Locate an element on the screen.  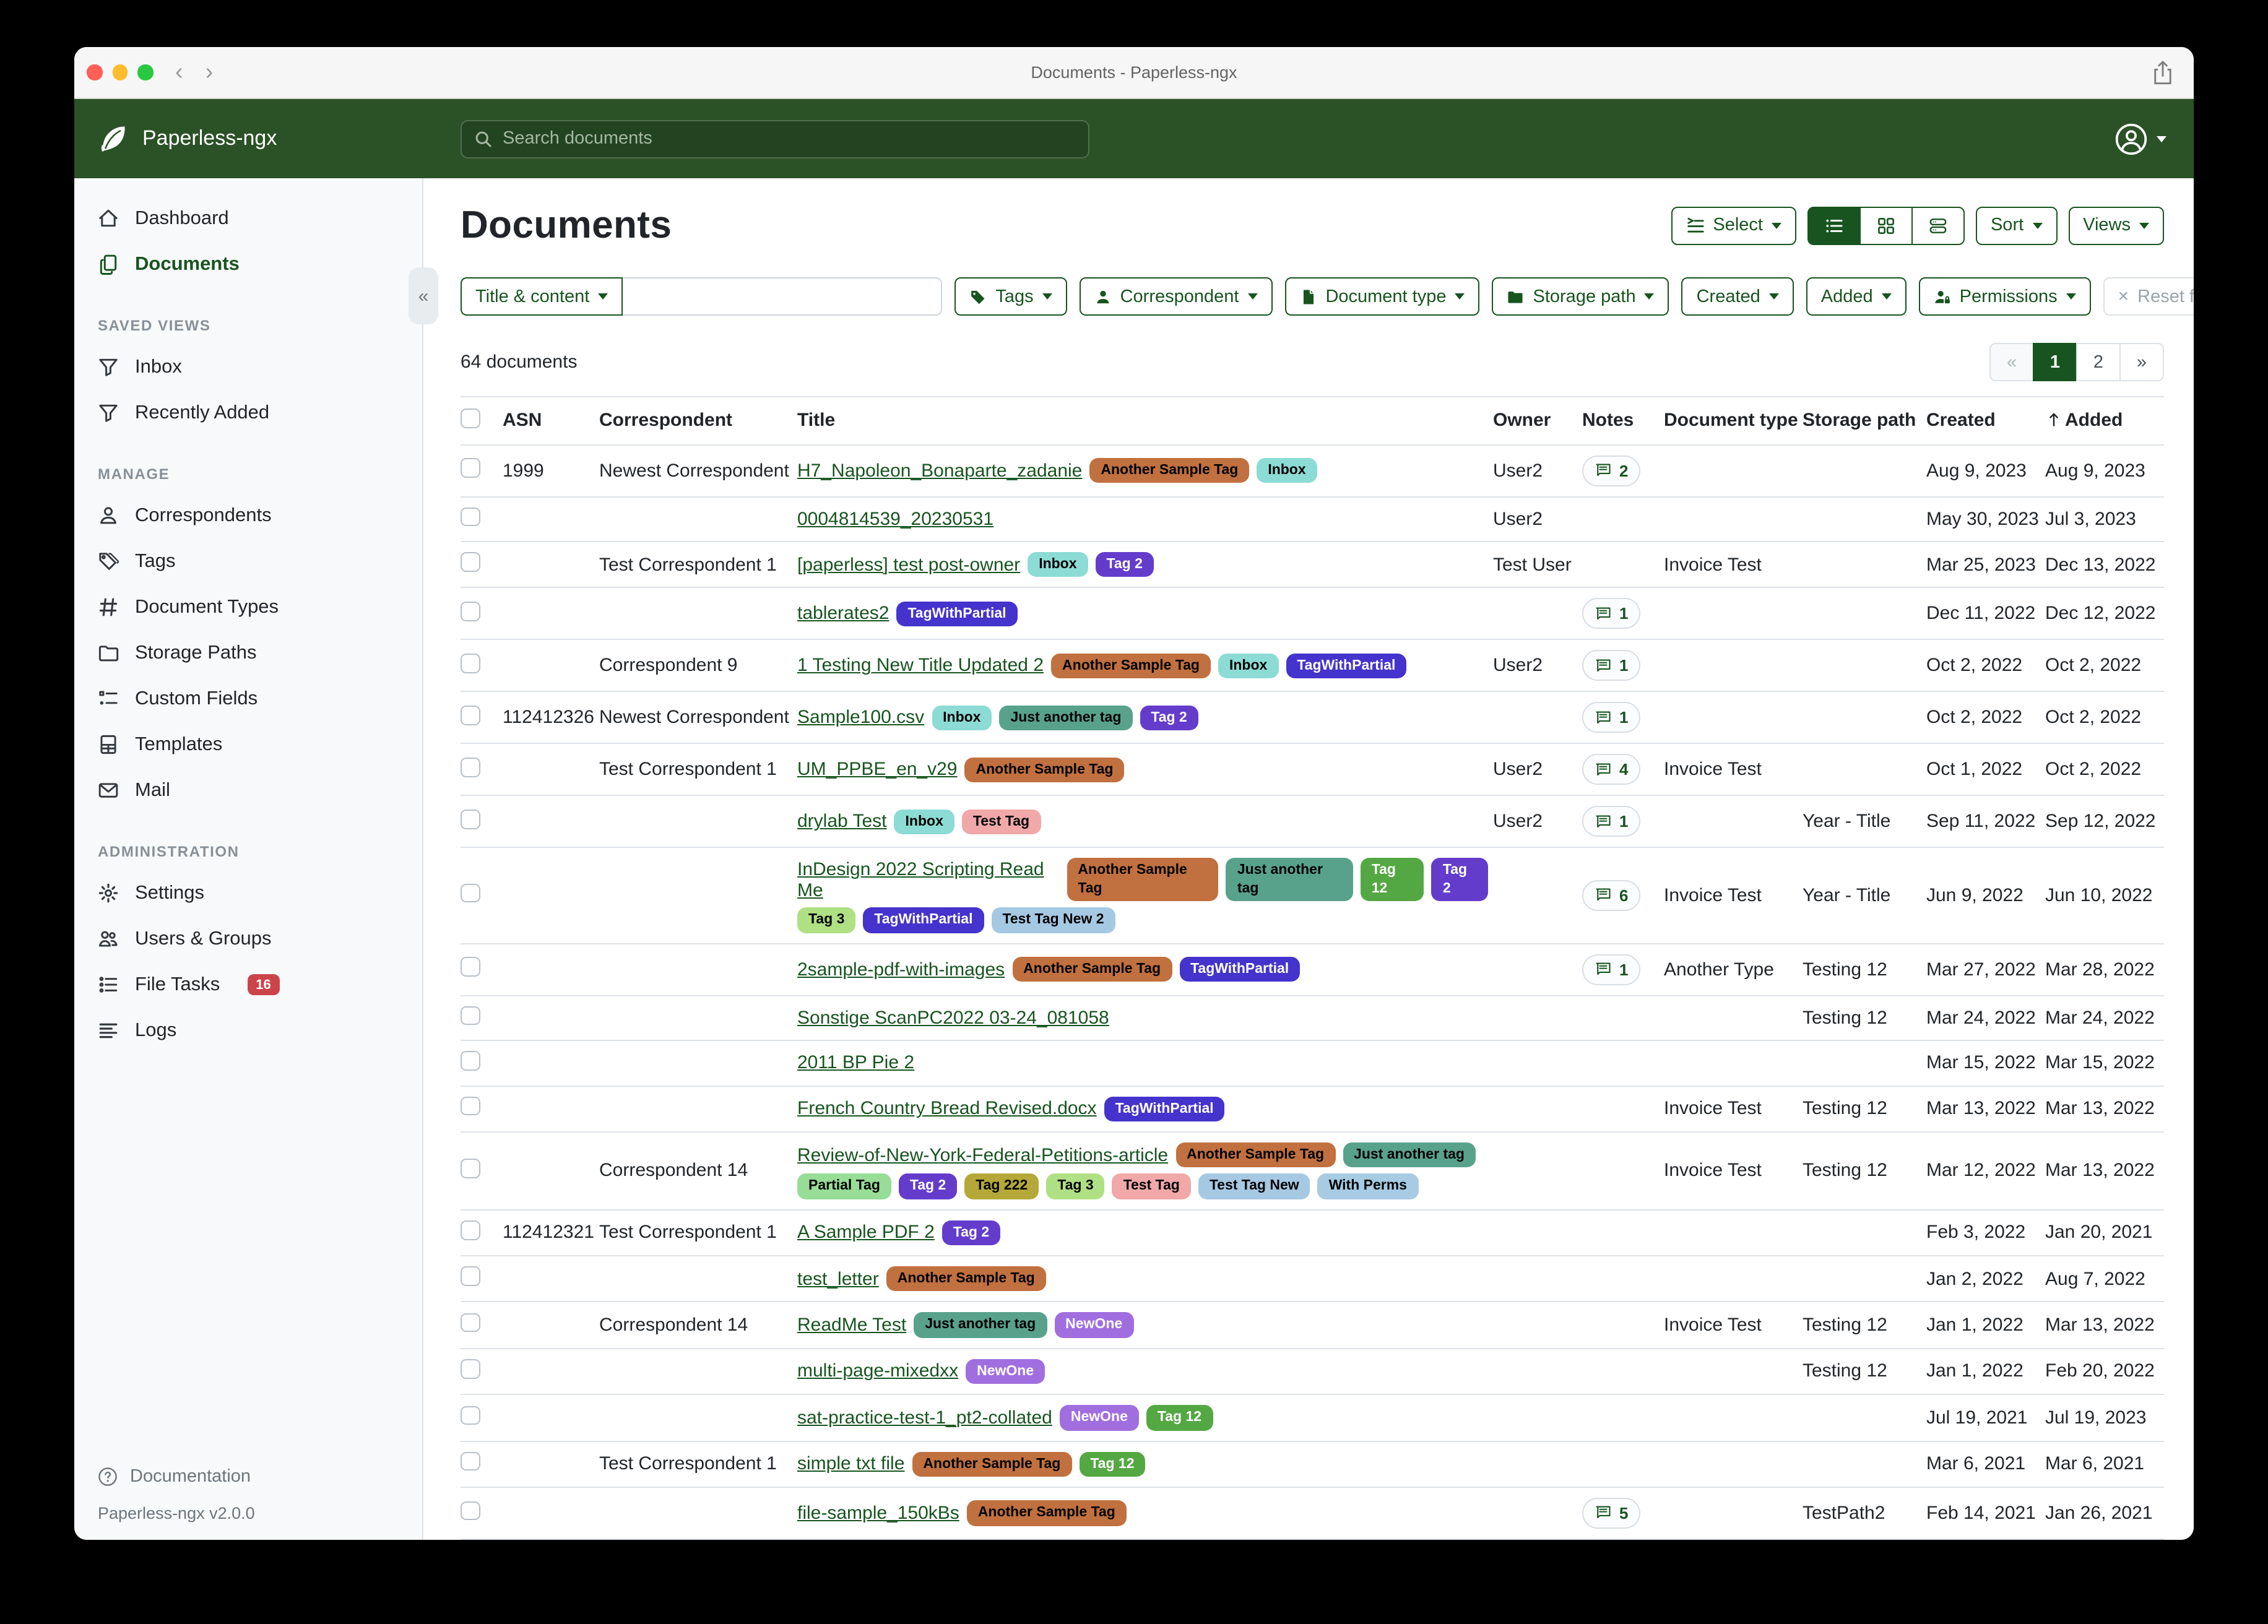
document-title-link: UM_PPBE_en_v29 is located at coordinates (877, 769).